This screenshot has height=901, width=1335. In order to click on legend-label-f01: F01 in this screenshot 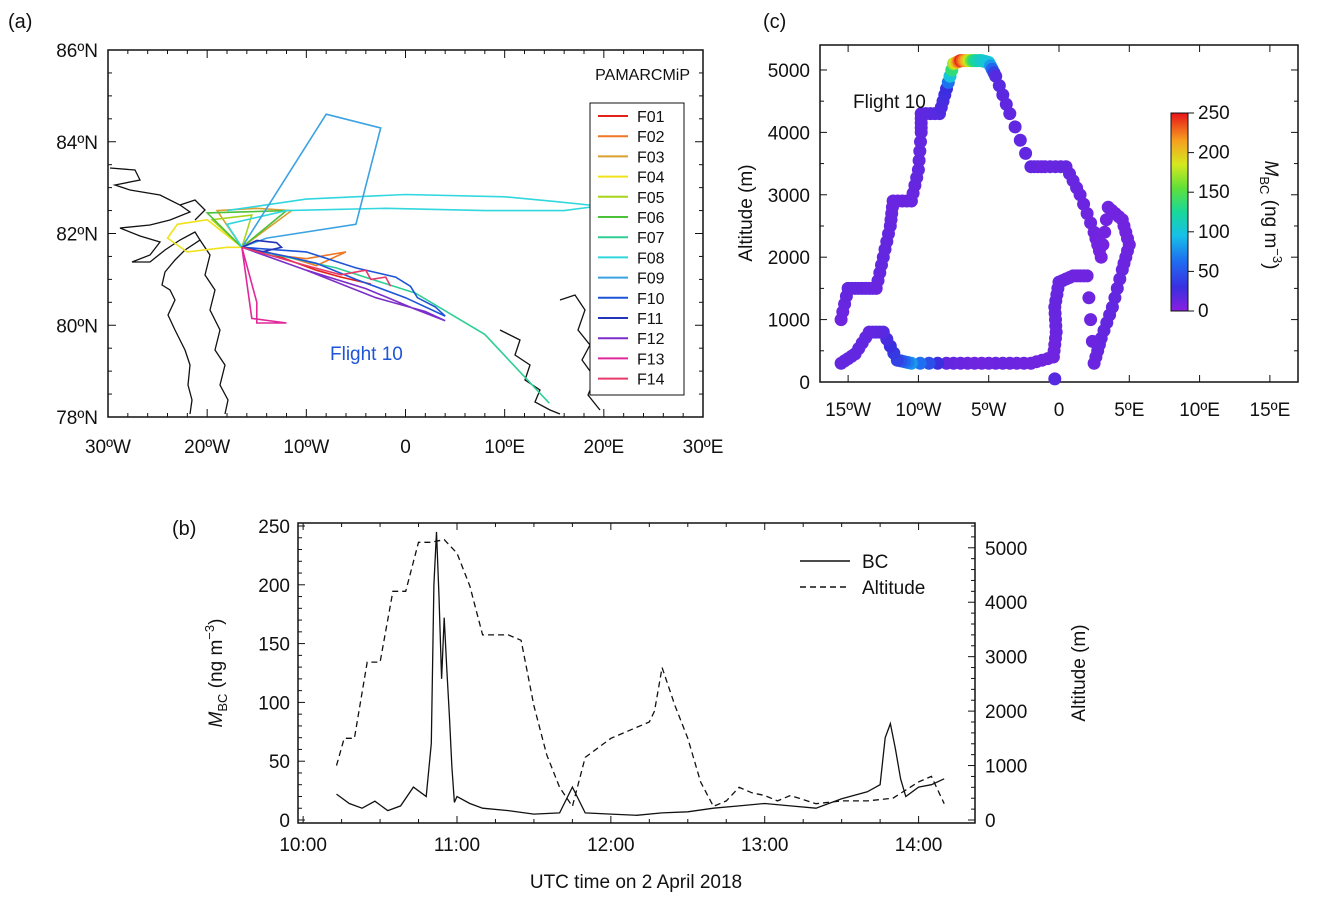, I will do `click(651, 117)`.